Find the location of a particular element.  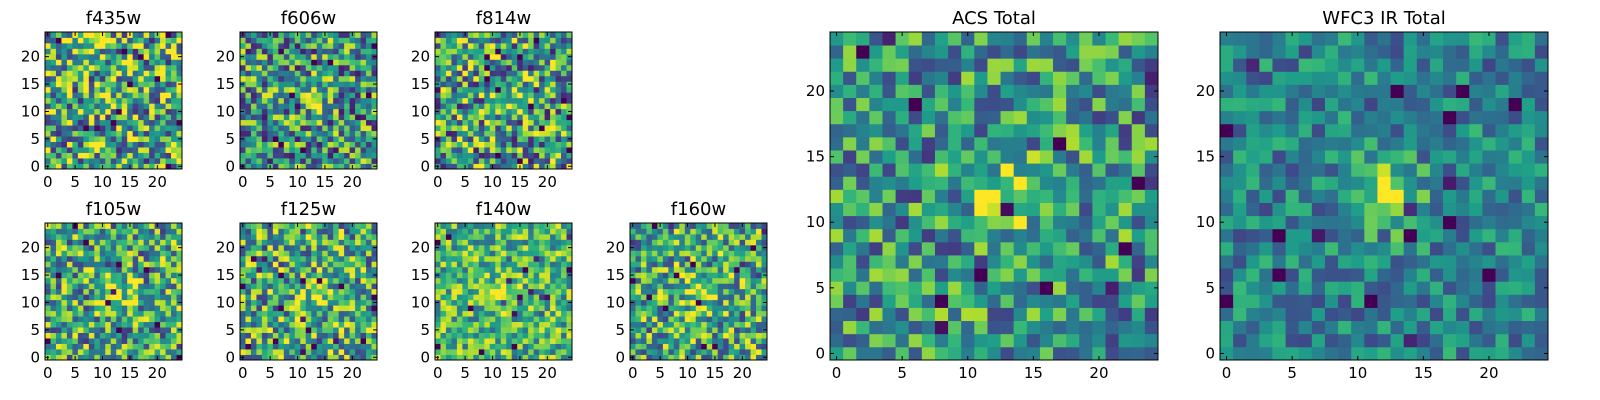

y-tick-label: 20 is located at coordinates (30, 248).